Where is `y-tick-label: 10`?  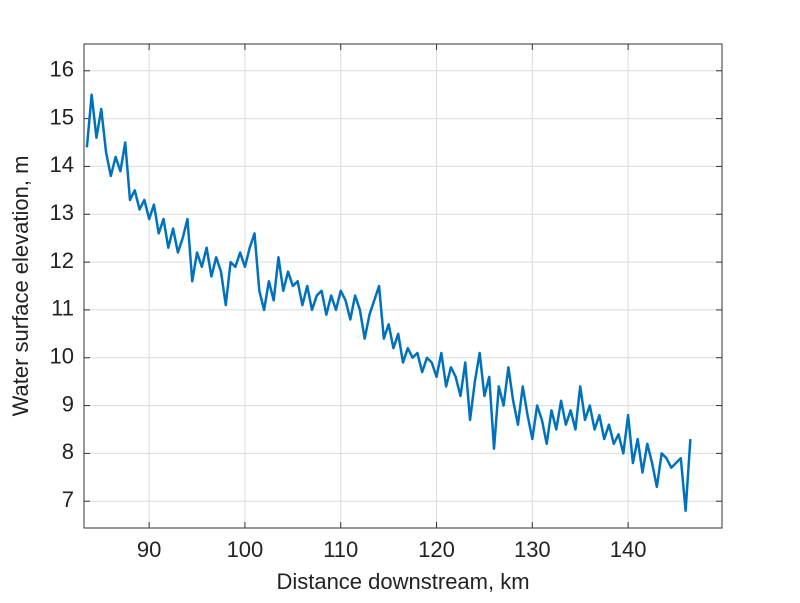 y-tick-label: 10 is located at coordinates (62, 356).